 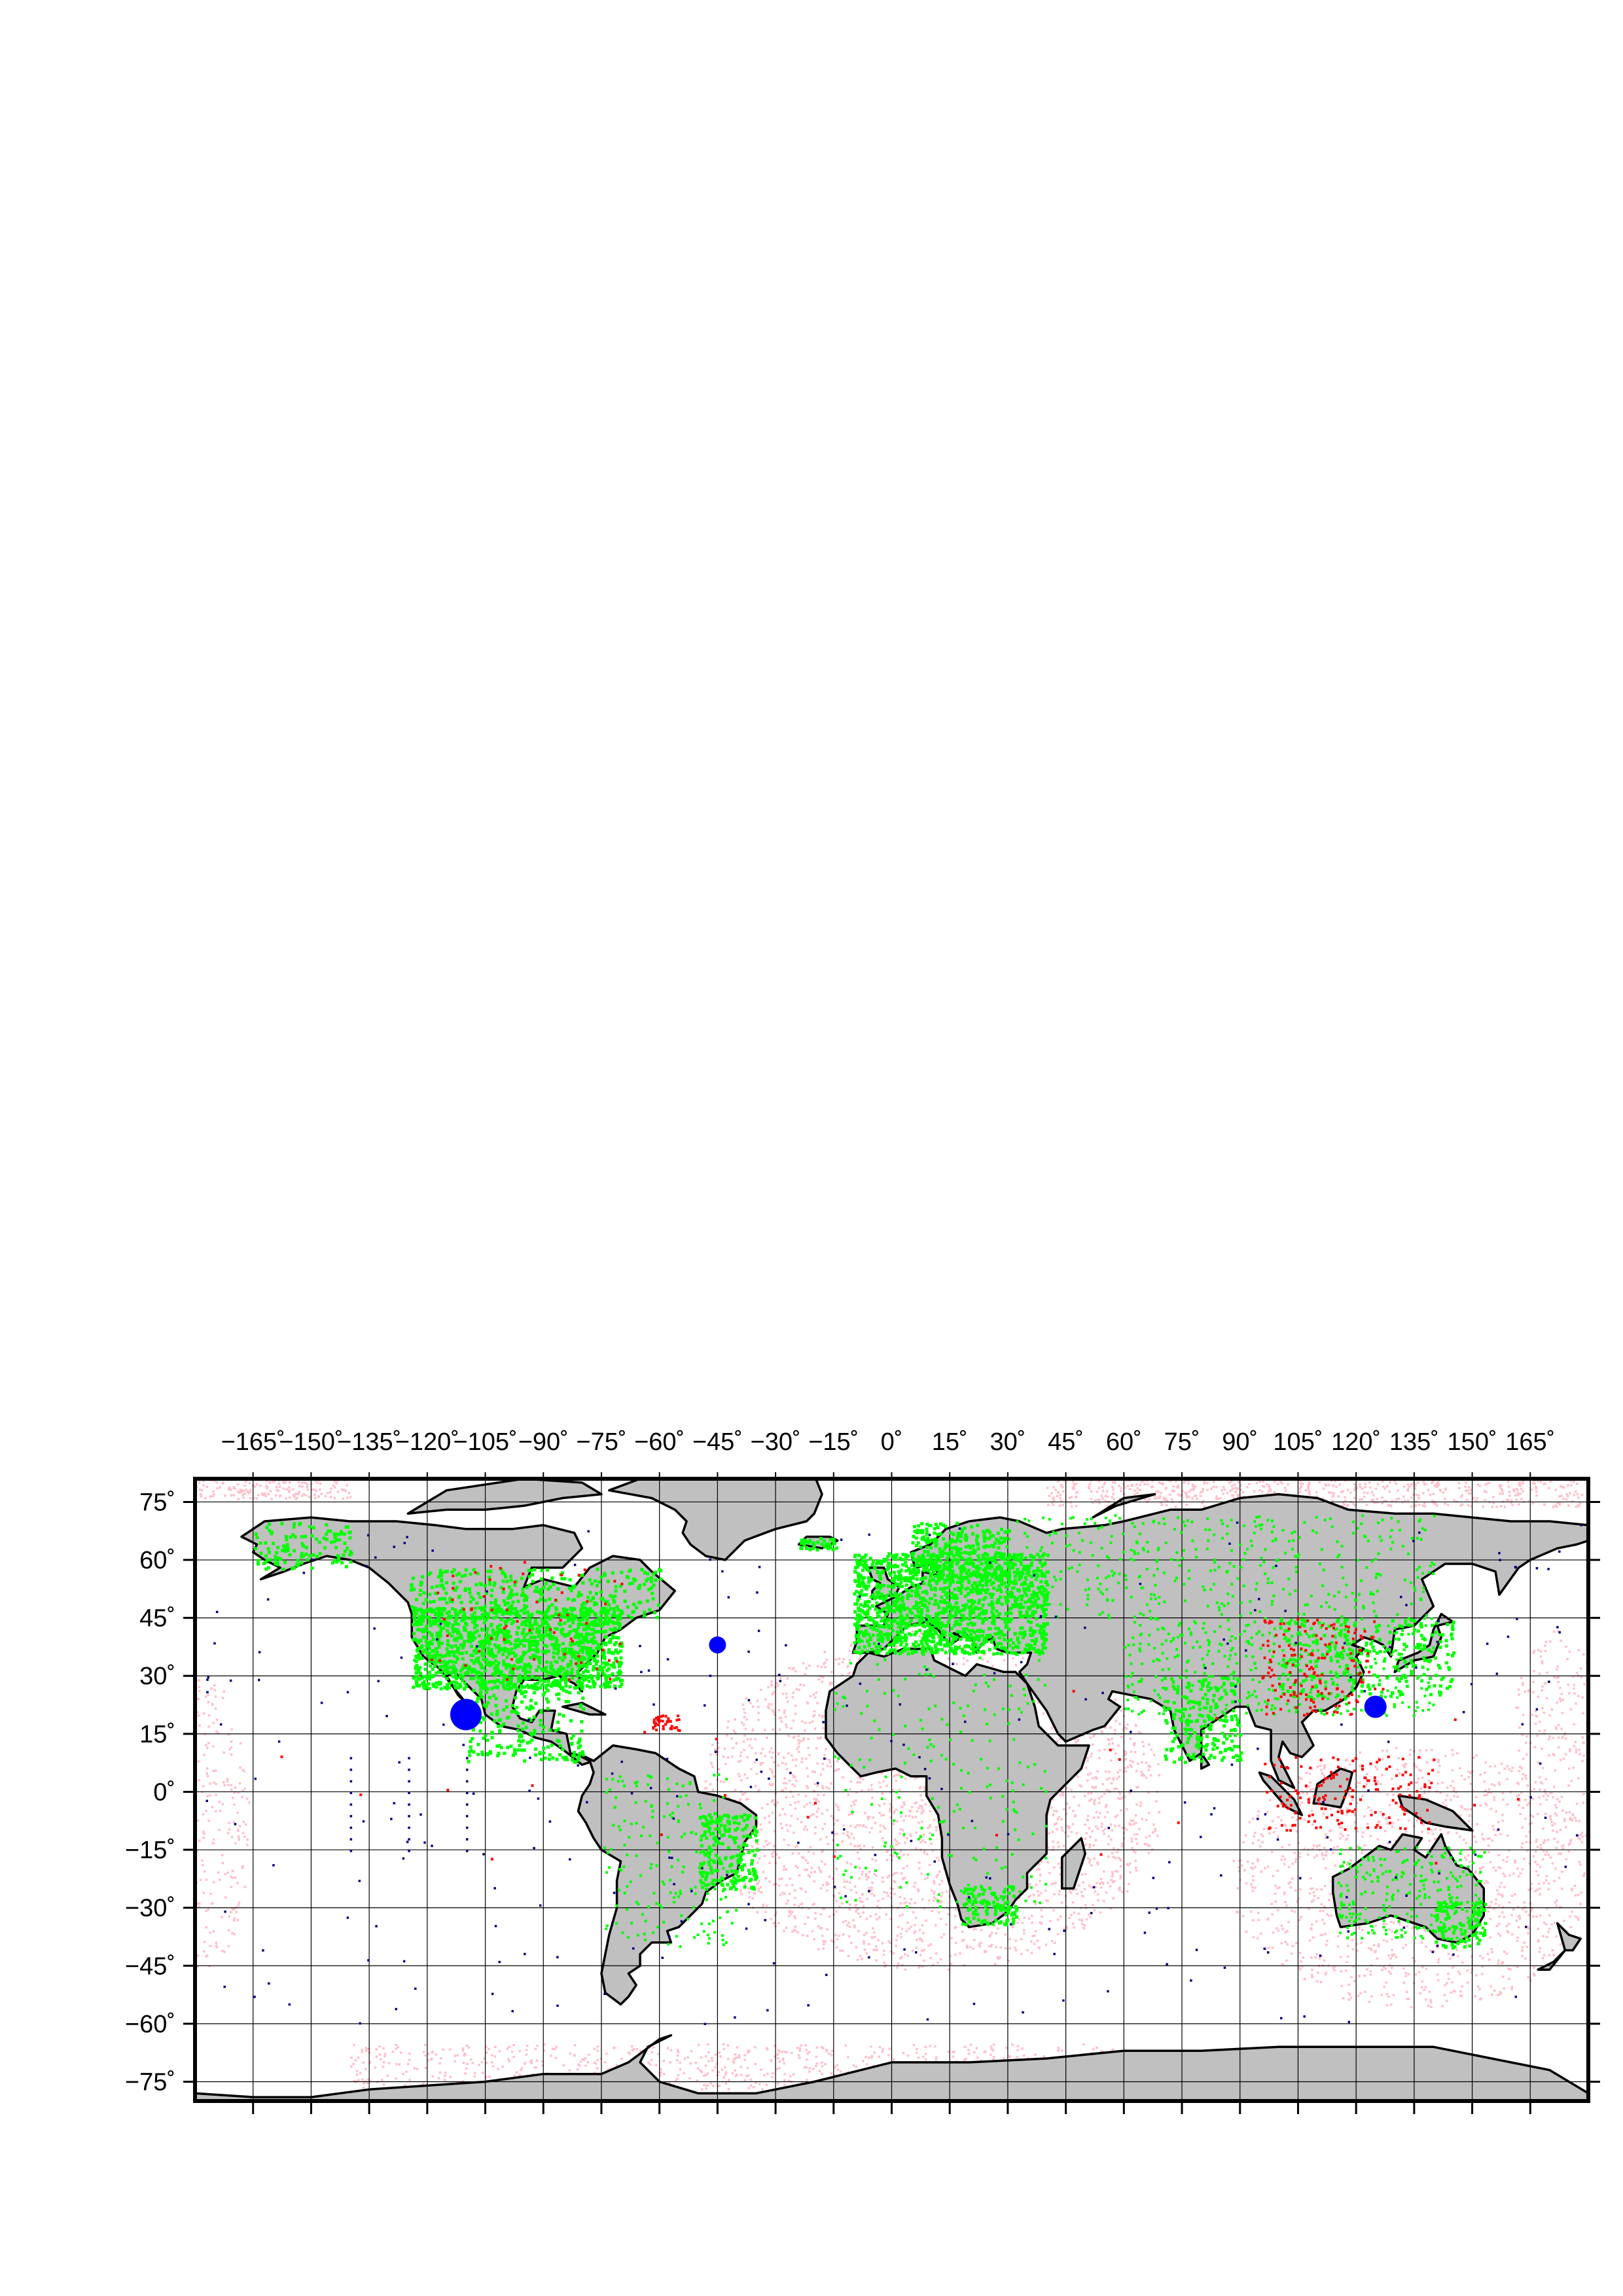 I want to click on lon-tick-label: 75˚, so click(x=1182, y=1442).